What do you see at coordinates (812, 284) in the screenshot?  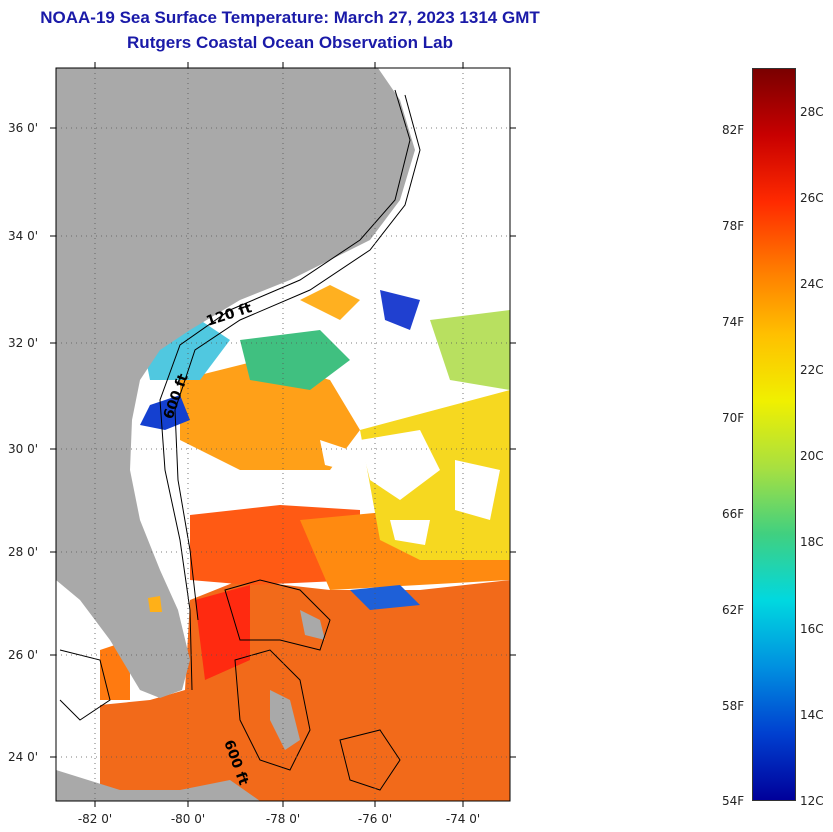 I see `colorbar-label-24c: 24C` at bounding box center [812, 284].